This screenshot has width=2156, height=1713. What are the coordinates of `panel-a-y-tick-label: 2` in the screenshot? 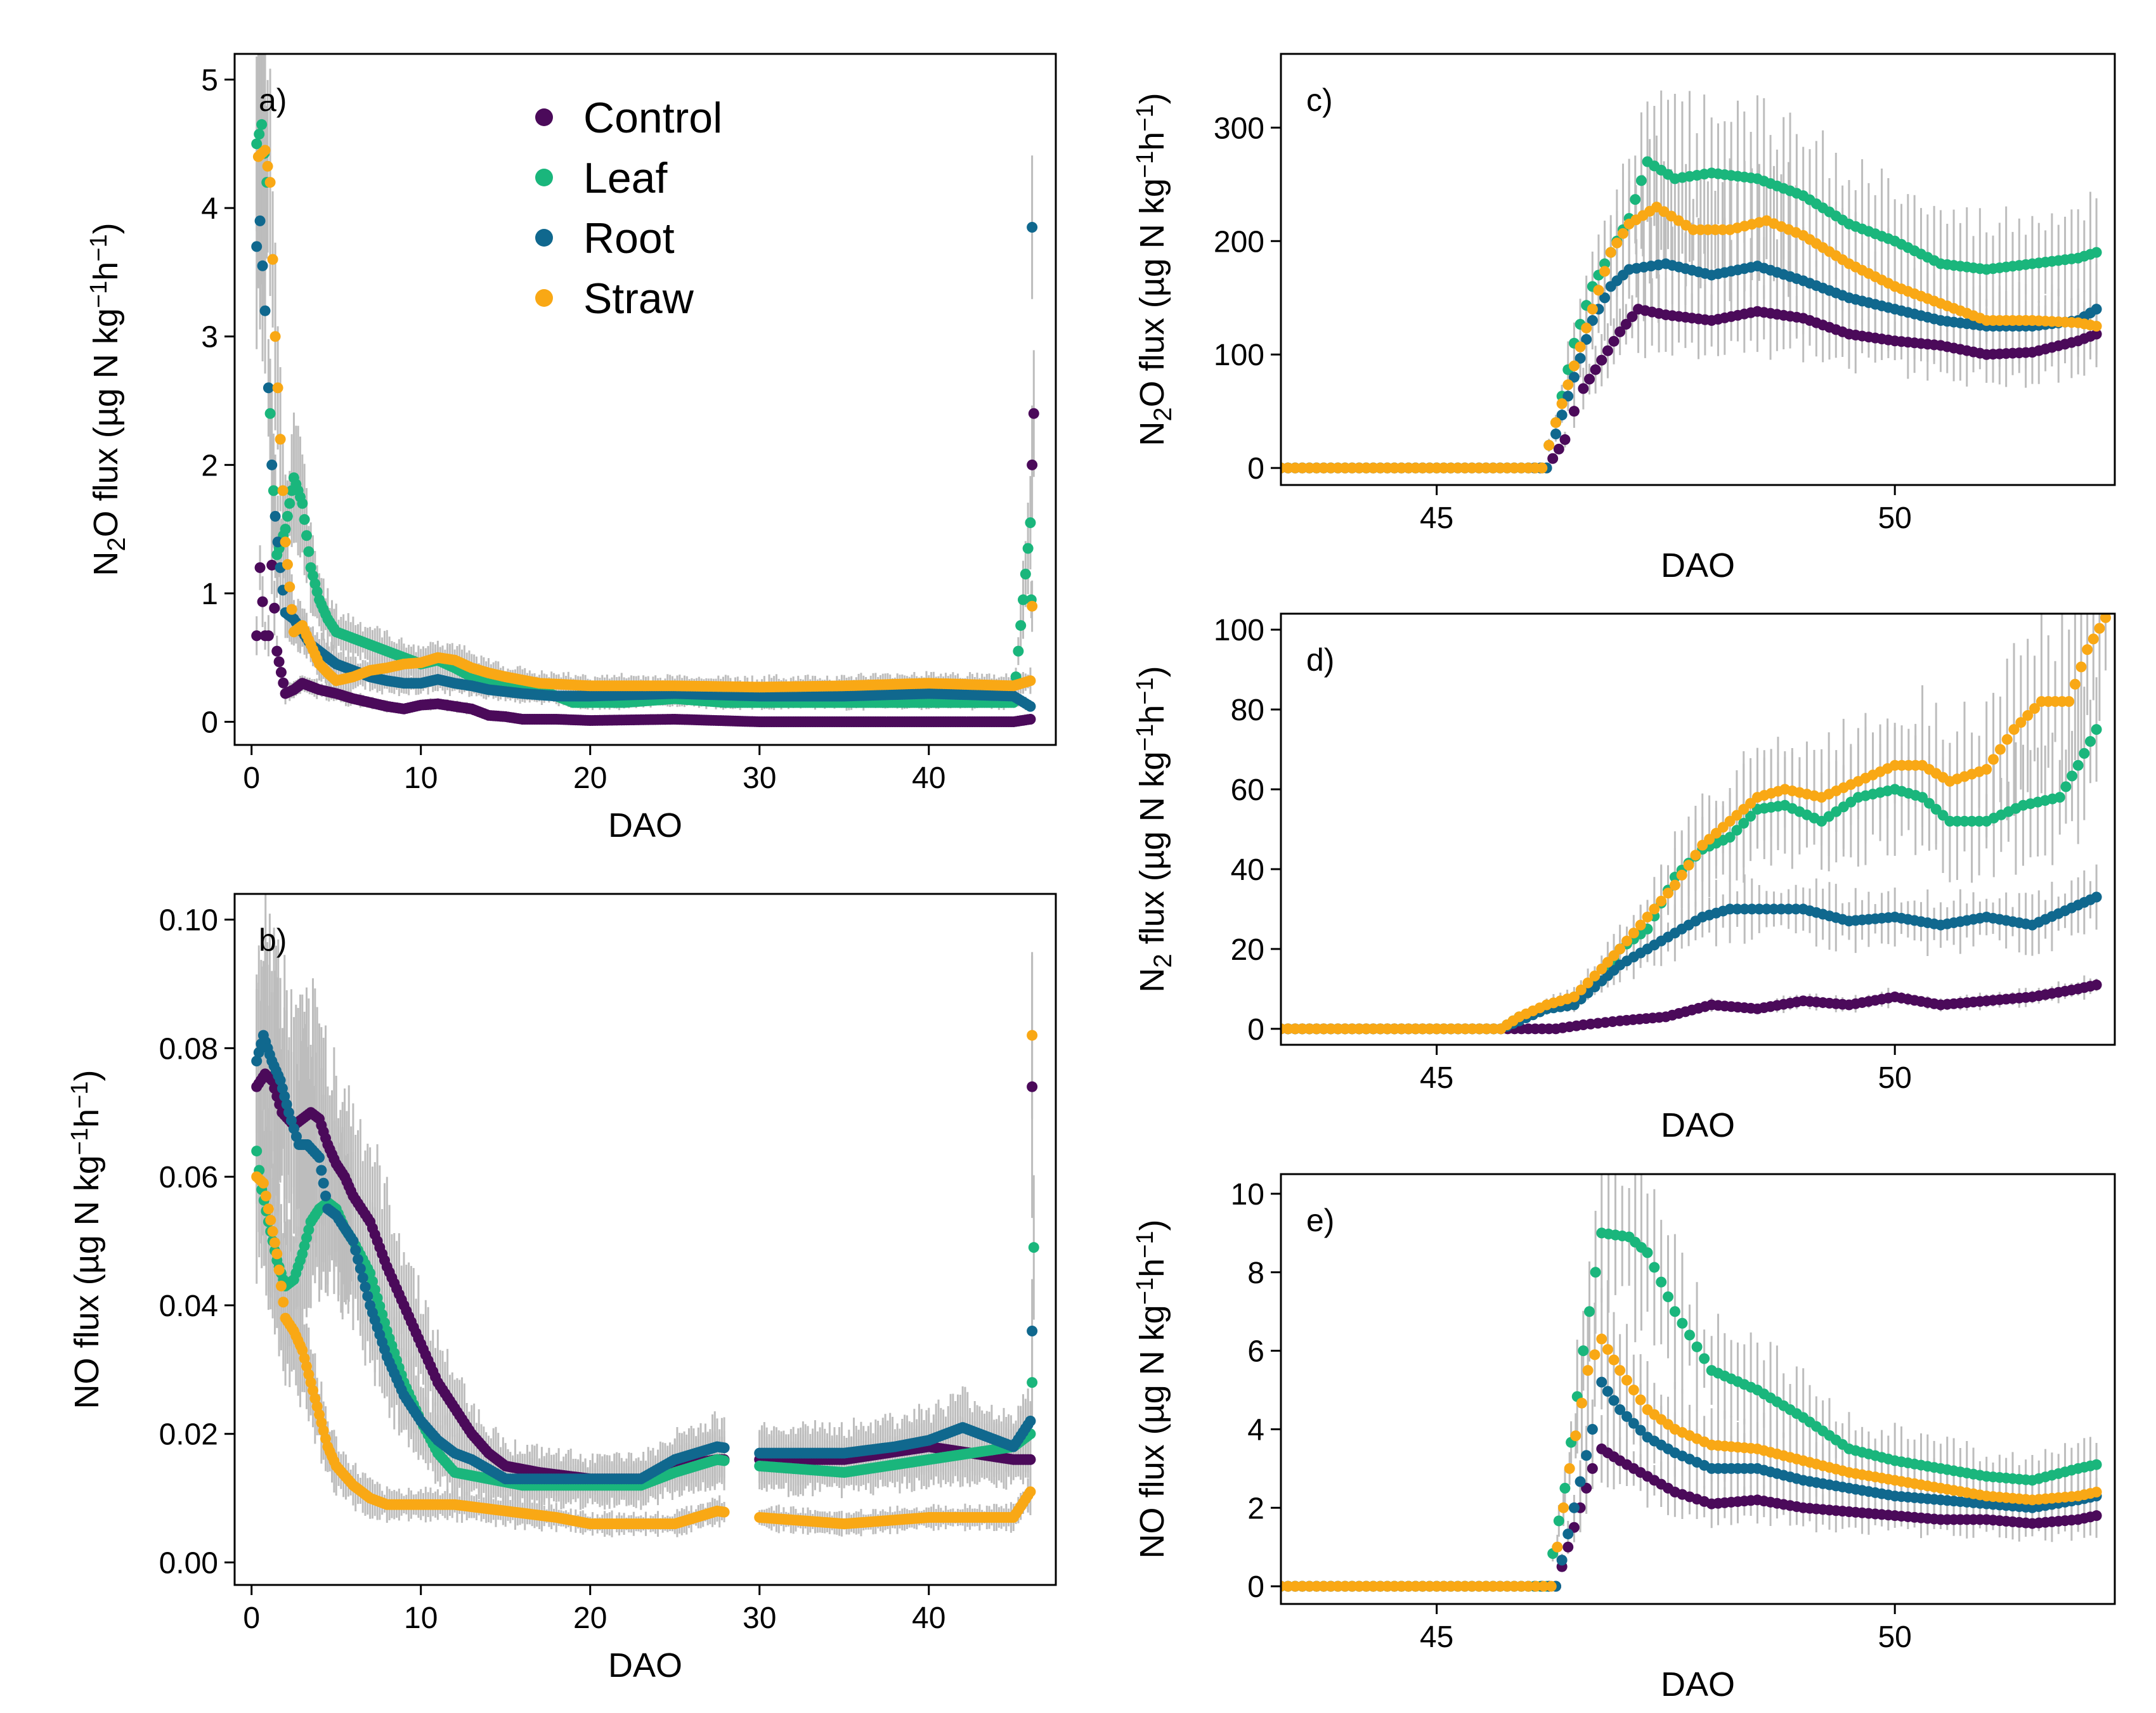 It's located at (209, 465).